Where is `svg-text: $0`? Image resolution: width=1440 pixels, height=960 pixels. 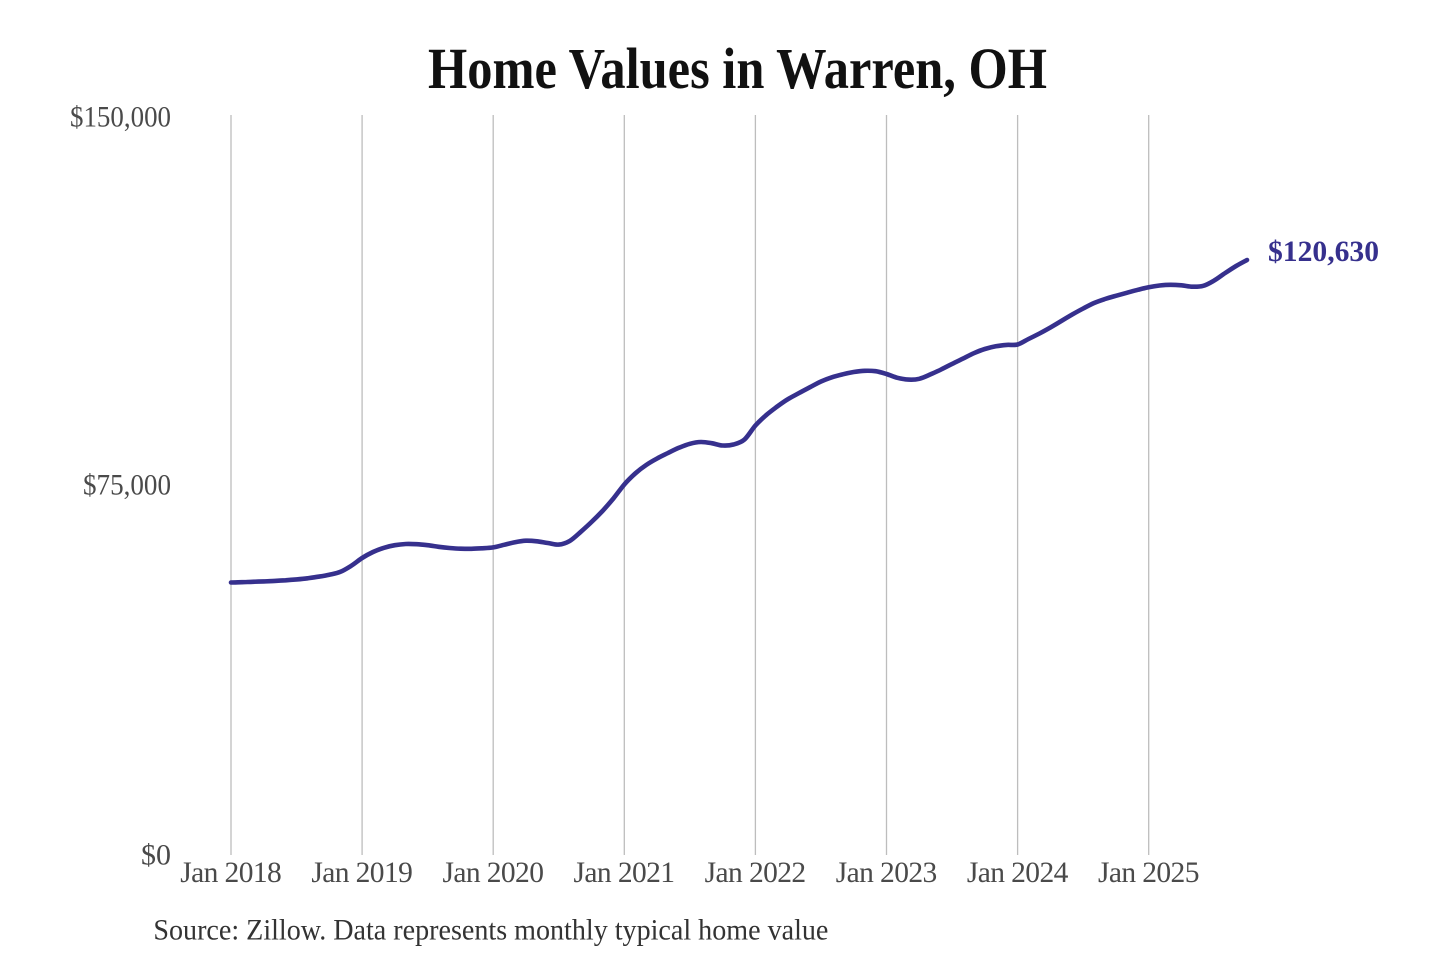
svg-text: $0 is located at coordinates (156, 855).